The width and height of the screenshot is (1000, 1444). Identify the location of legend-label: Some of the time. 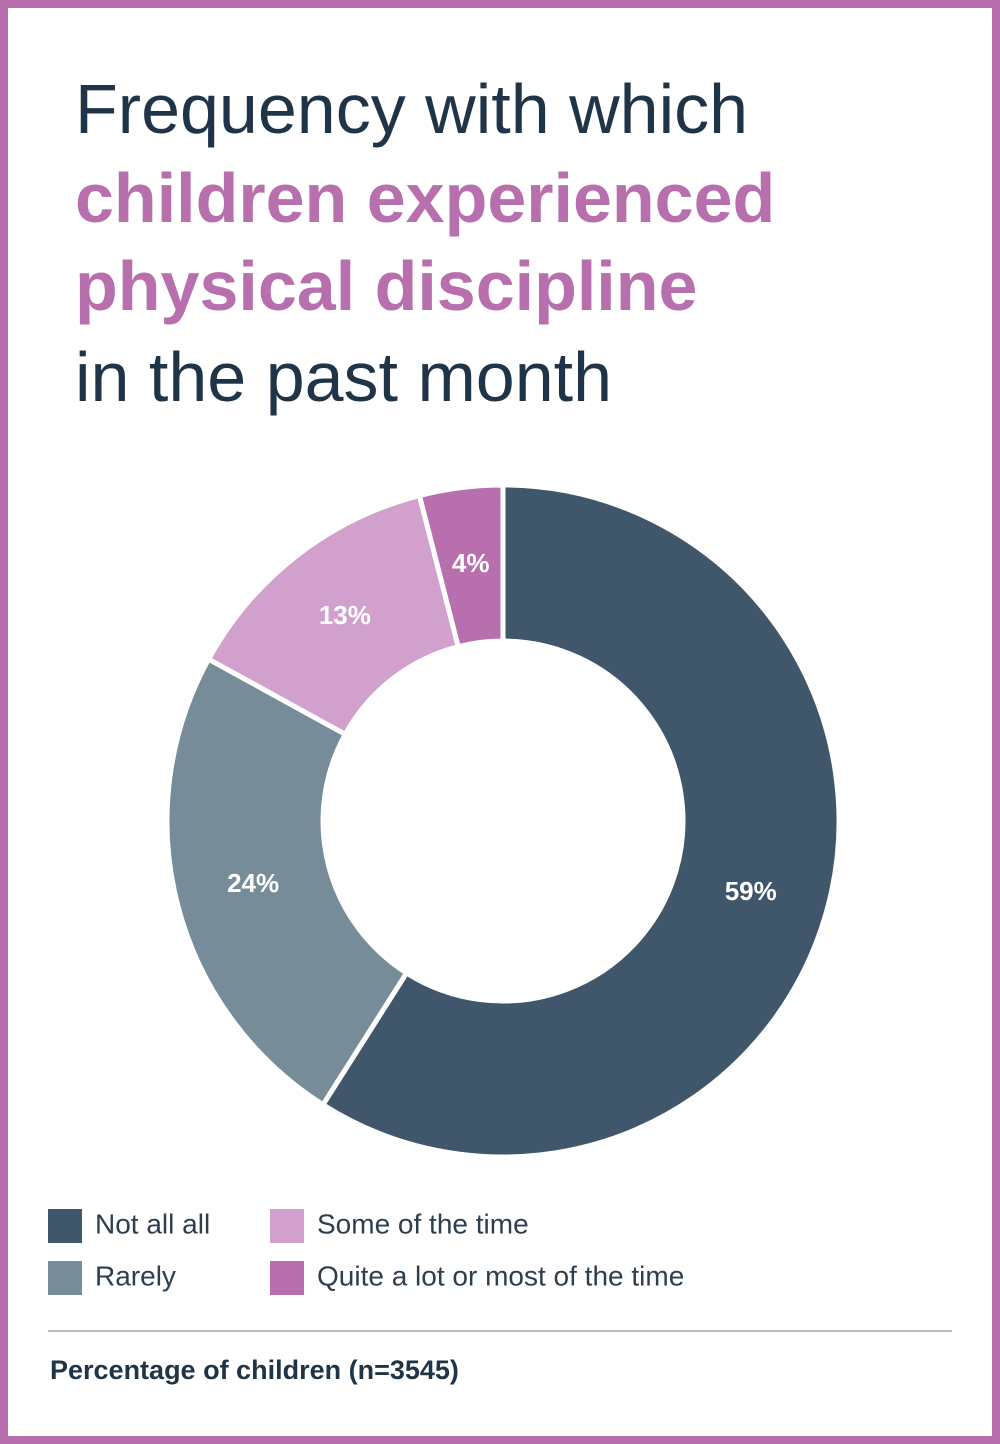
(423, 1223).